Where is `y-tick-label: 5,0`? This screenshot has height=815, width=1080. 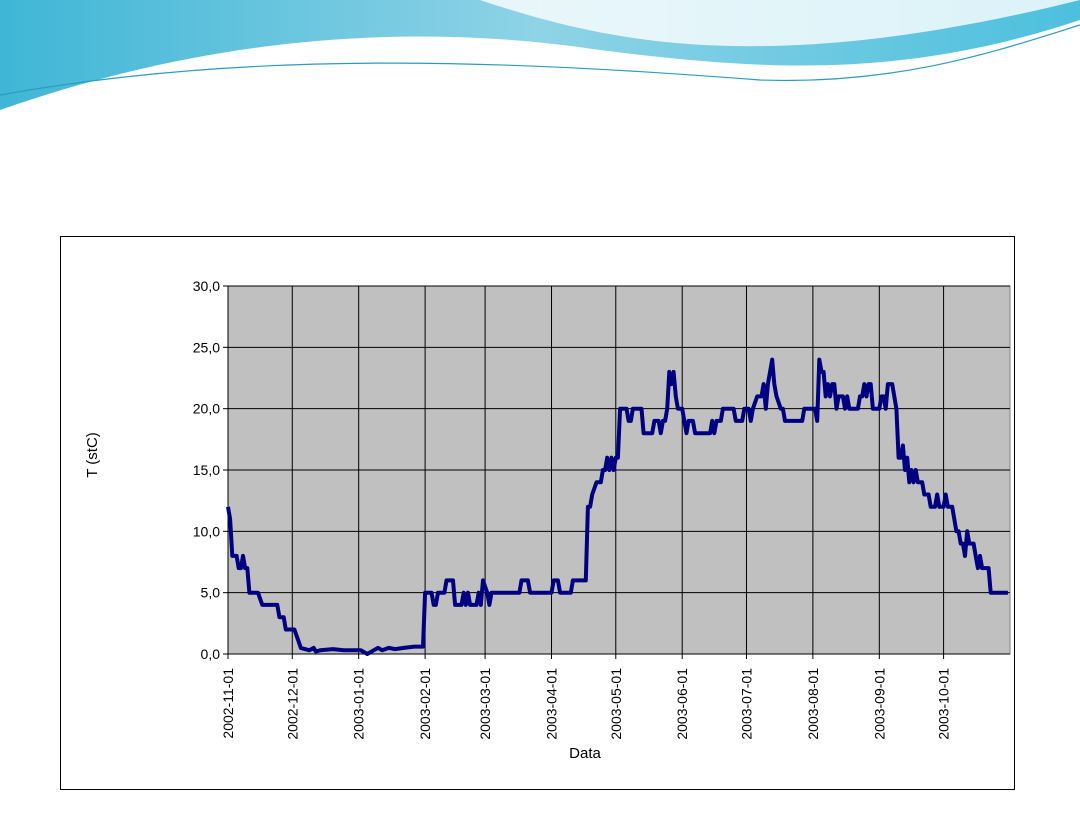
y-tick-label: 5,0 is located at coordinates (211, 593).